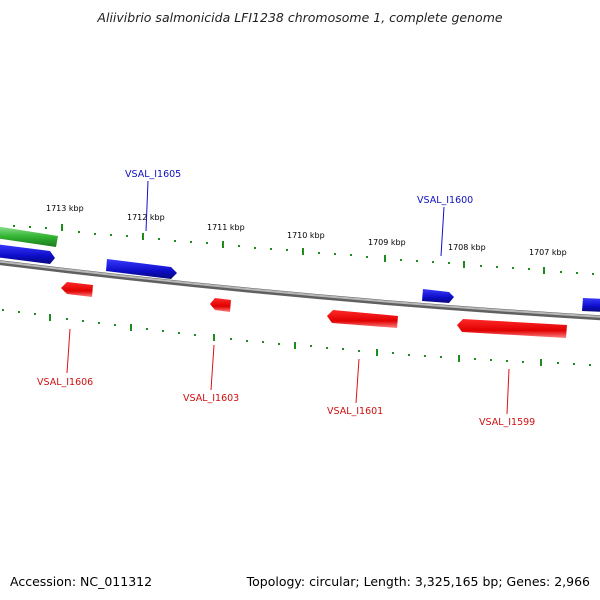 This screenshot has height=600, width=600. I want to click on chromosome-backbone, so click(300, 290).